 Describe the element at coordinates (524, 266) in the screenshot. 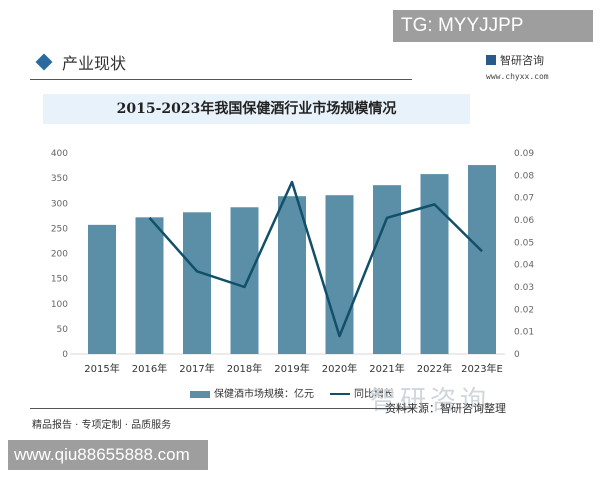

I see `svg-text: 0.04` at that location.